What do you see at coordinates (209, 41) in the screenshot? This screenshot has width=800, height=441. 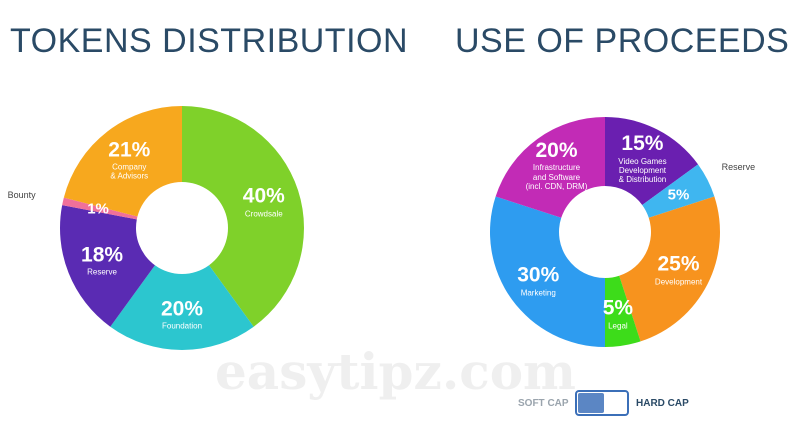 I see `chart-title: TOKENS DISTRIBUTION` at bounding box center [209, 41].